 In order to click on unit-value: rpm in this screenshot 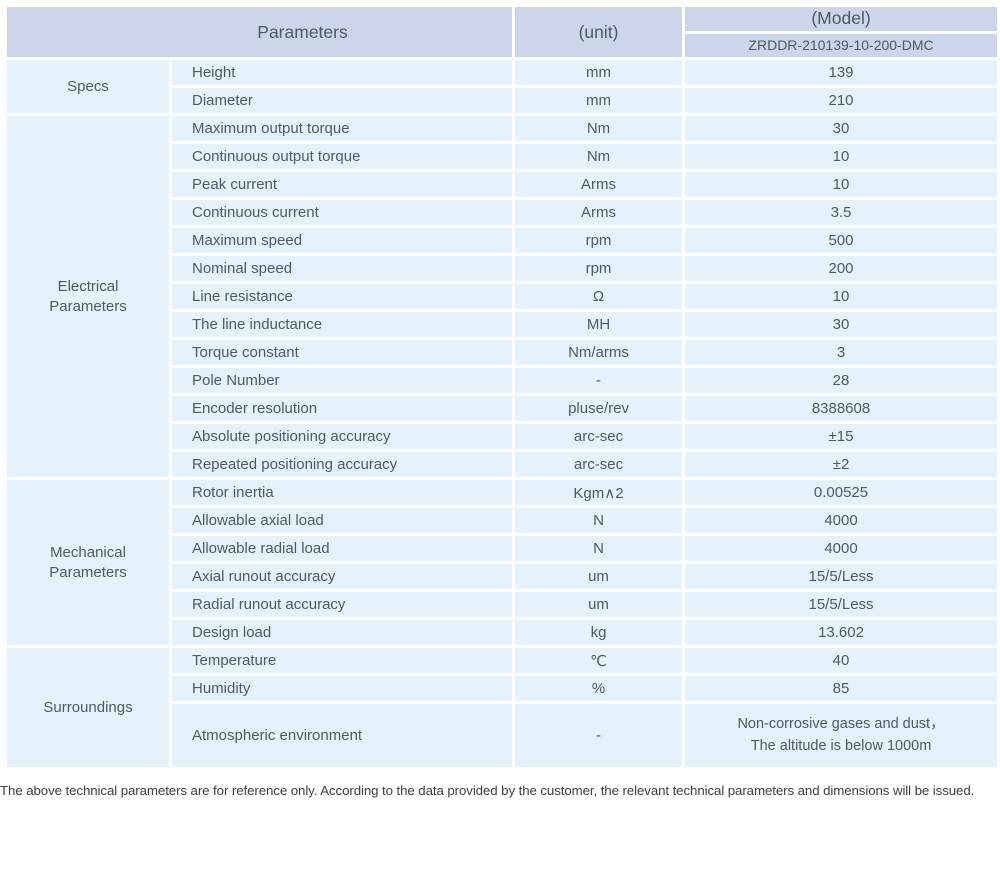, I will do `click(599, 268)`.